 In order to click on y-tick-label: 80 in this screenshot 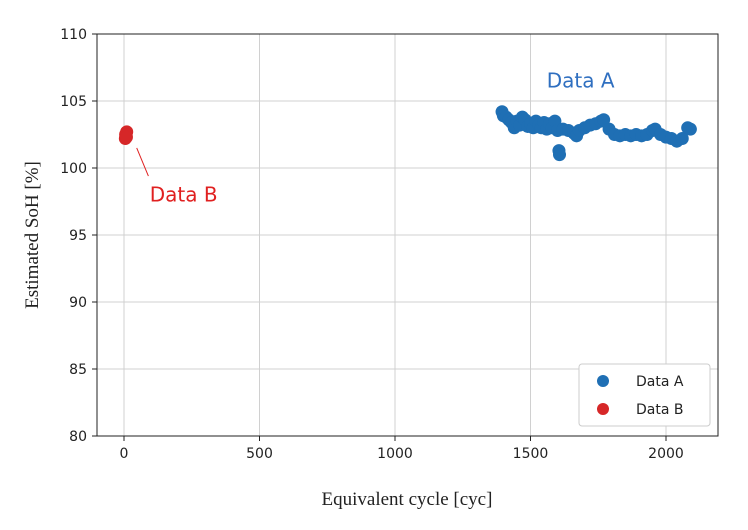, I will do `click(78, 437)`.